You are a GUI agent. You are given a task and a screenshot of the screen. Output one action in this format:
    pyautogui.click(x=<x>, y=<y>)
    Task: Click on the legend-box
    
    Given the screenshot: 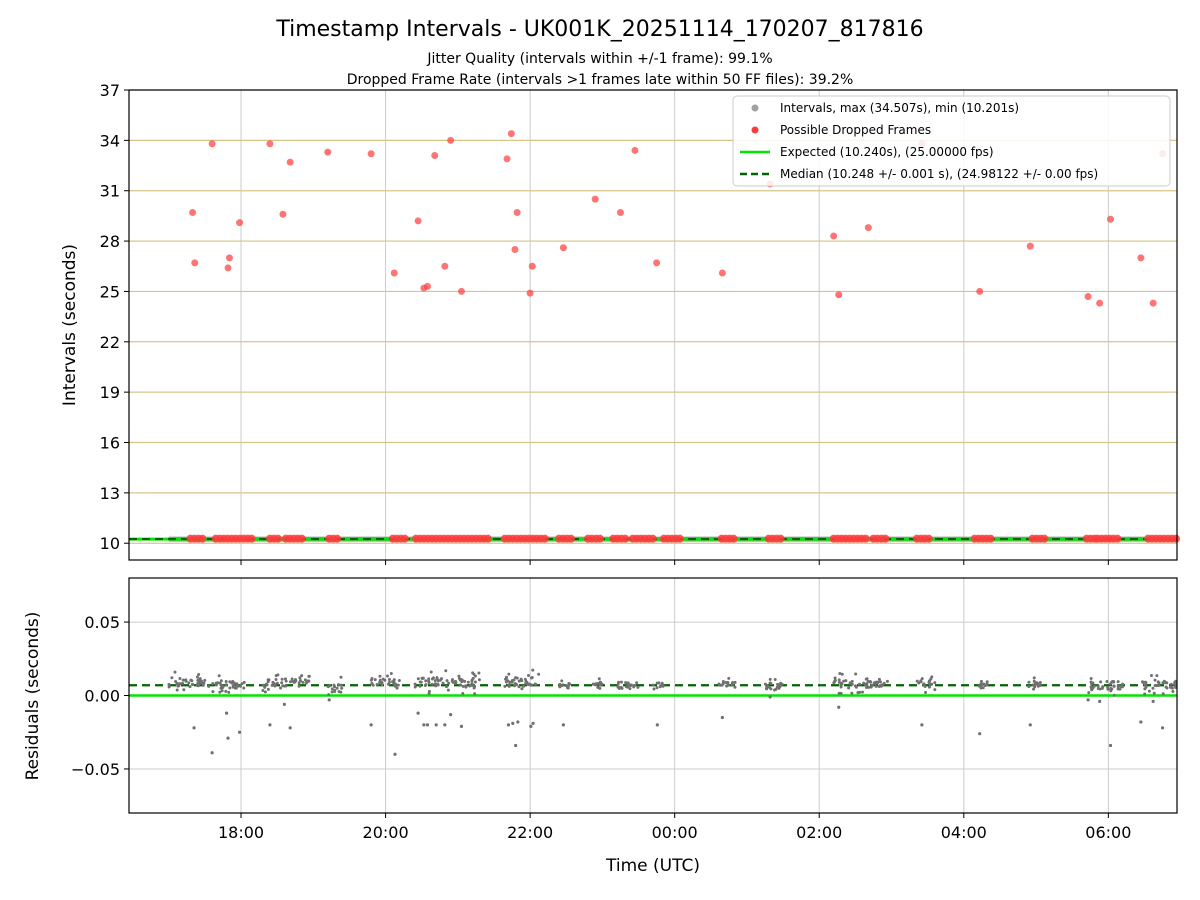 What is the action you would take?
    pyautogui.click(x=951, y=141)
    